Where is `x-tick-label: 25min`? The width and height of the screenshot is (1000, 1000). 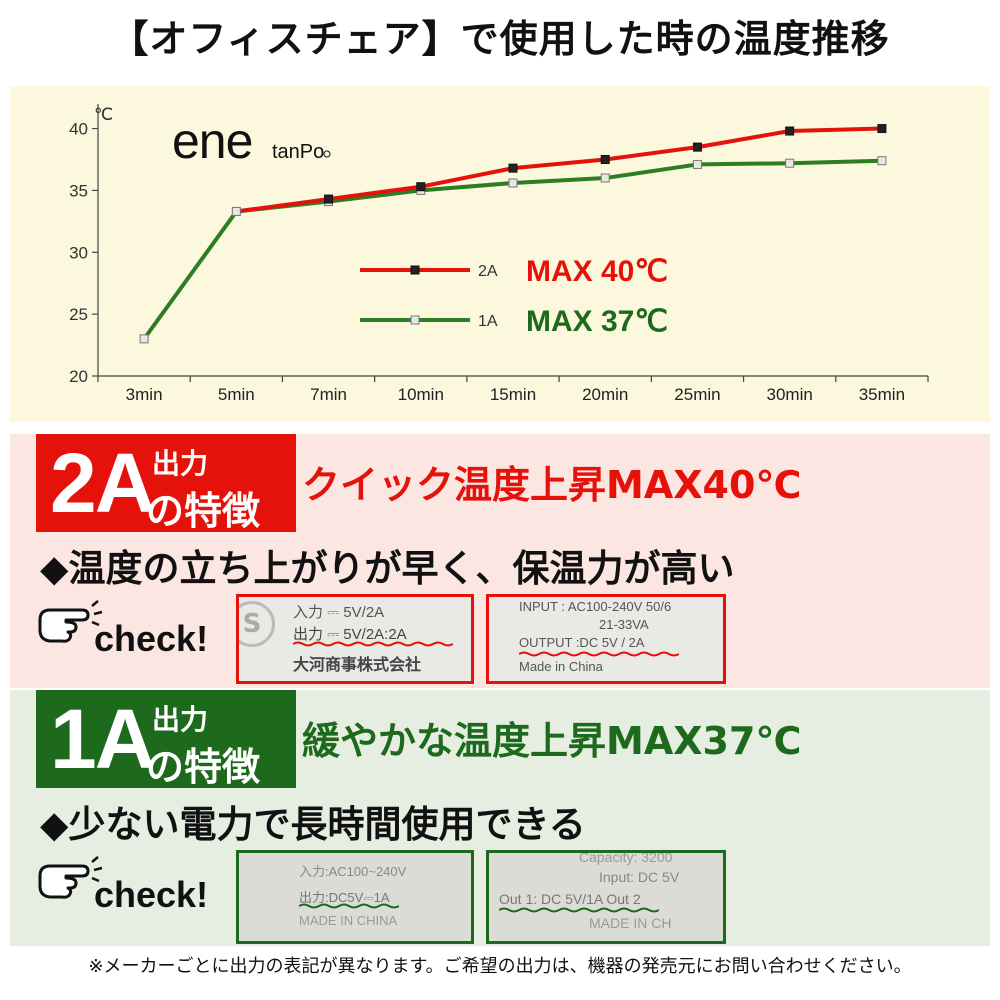
x-tick-label: 25min is located at coordinates (697, 394).